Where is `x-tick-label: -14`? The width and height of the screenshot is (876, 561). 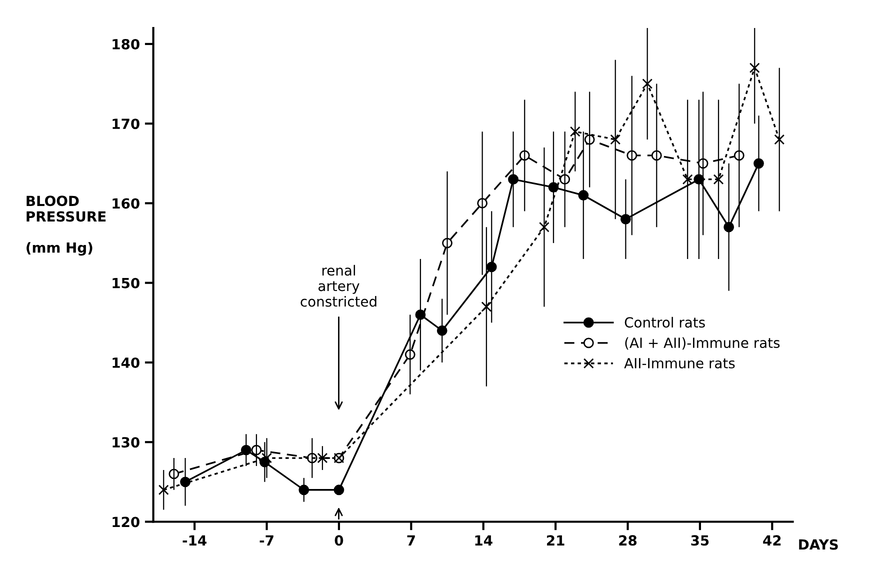
x-tick-label: -14 is located at coordinates (194, 540).